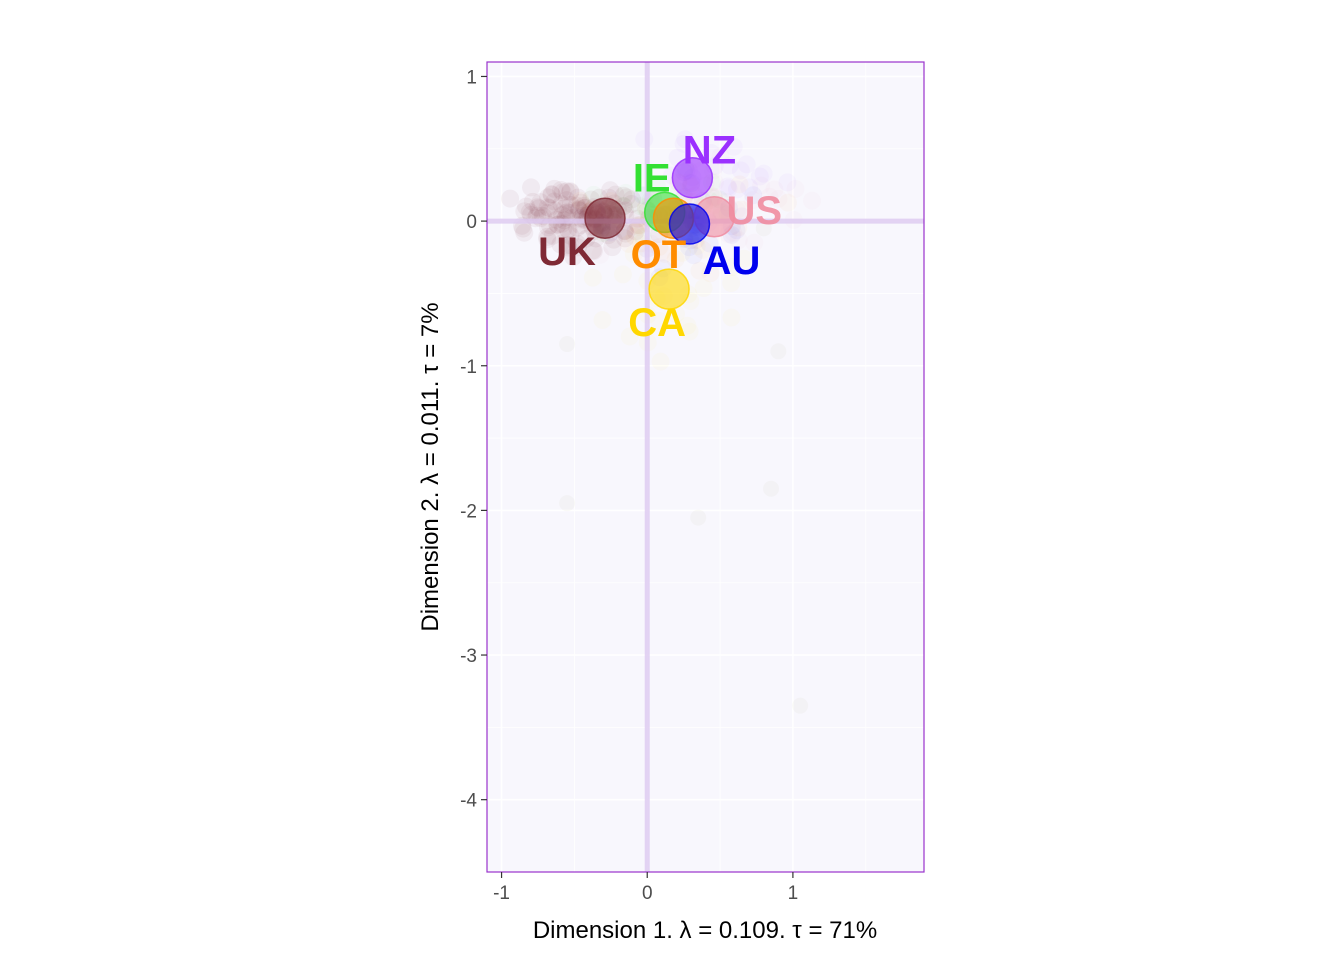 Image resolution: width=1344 pixels, height=960 pixels. Describe the element at coordinates (689, 224) in the screenshot. I see `centroid-au` at that location.